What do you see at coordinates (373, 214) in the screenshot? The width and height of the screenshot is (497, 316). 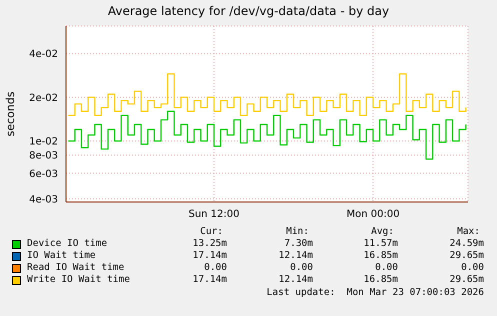 I see `x-tick-label: Mon 00:00` at bounding box center [373, 214].